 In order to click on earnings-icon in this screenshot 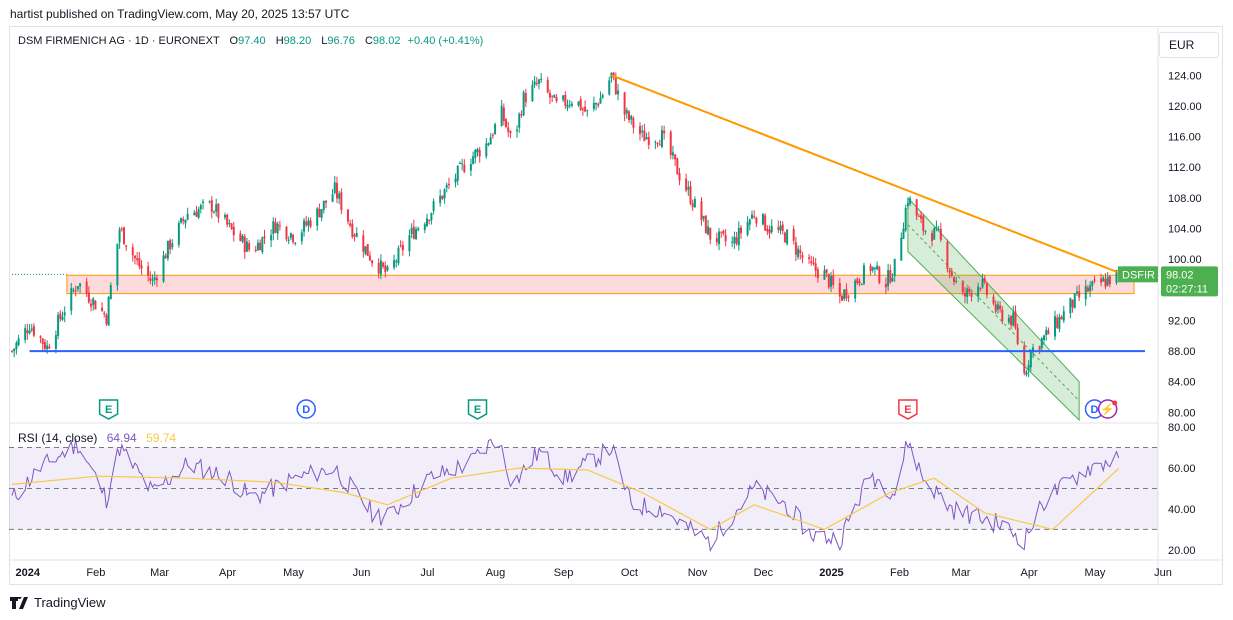, I will do `click(108, 409)`.